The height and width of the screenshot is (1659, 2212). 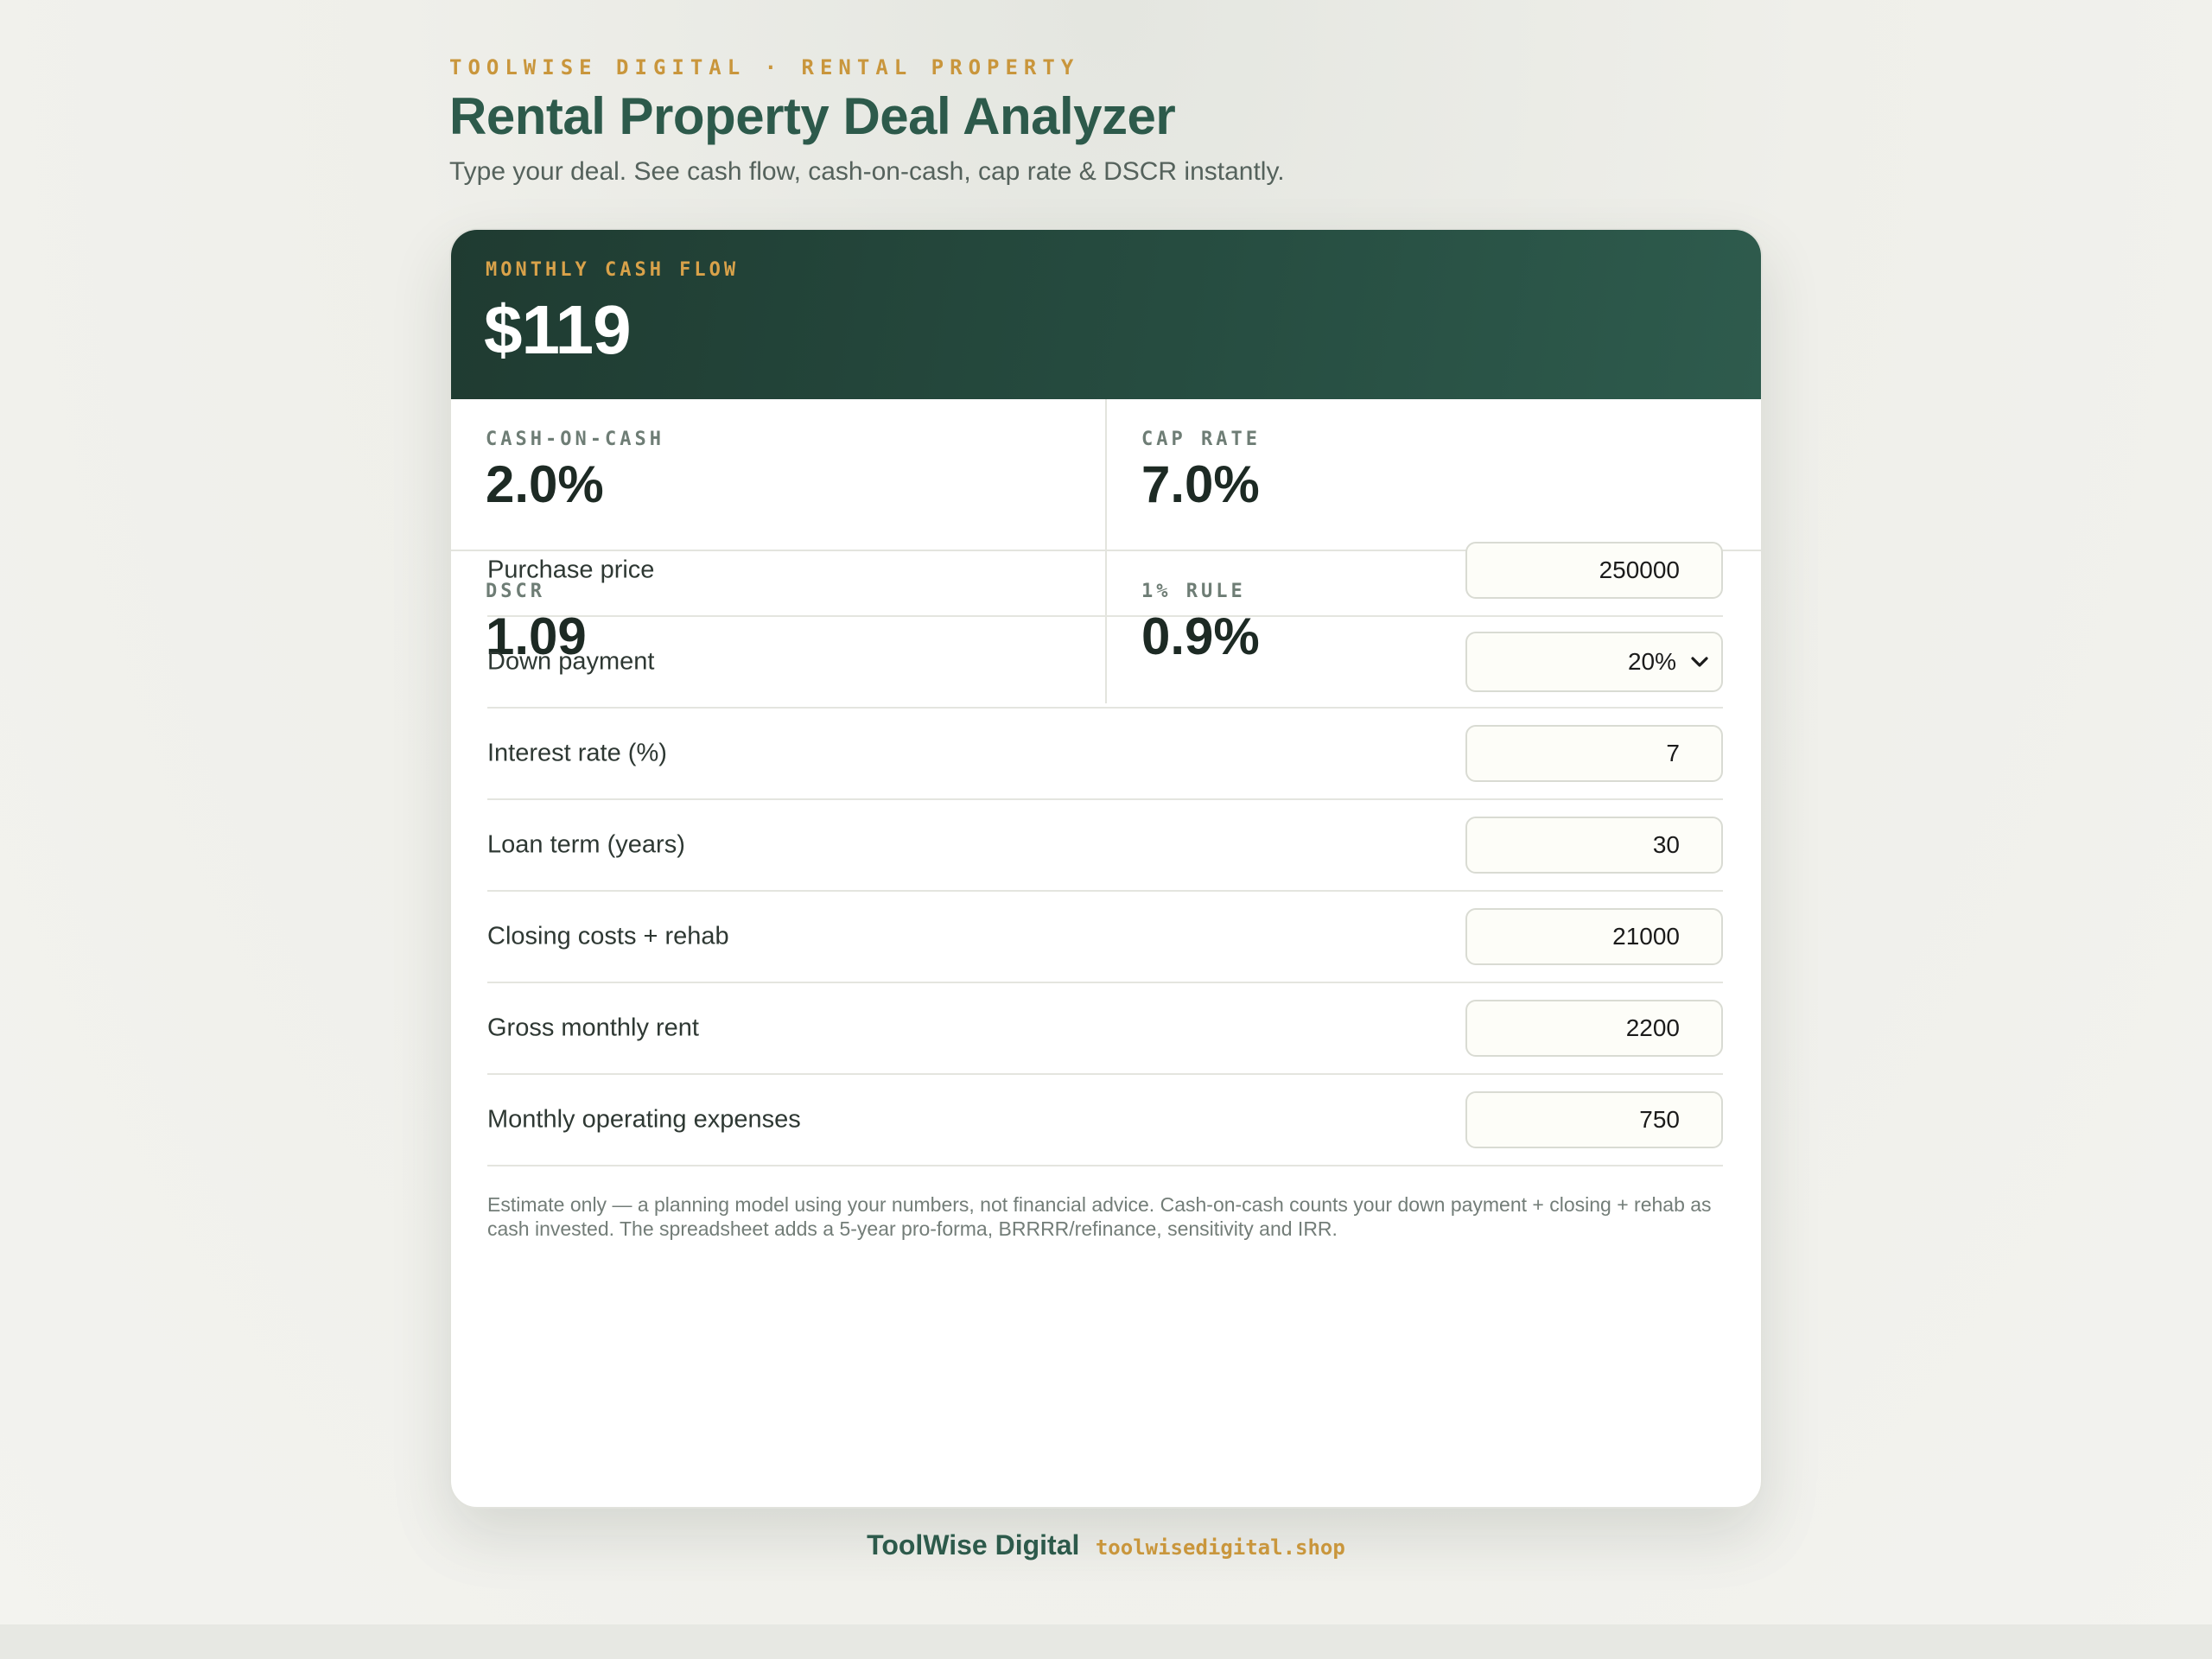 I want to click on cash-flow-hero: MONTHLY CASH FLOW $119, so click(x=1106, y=314).